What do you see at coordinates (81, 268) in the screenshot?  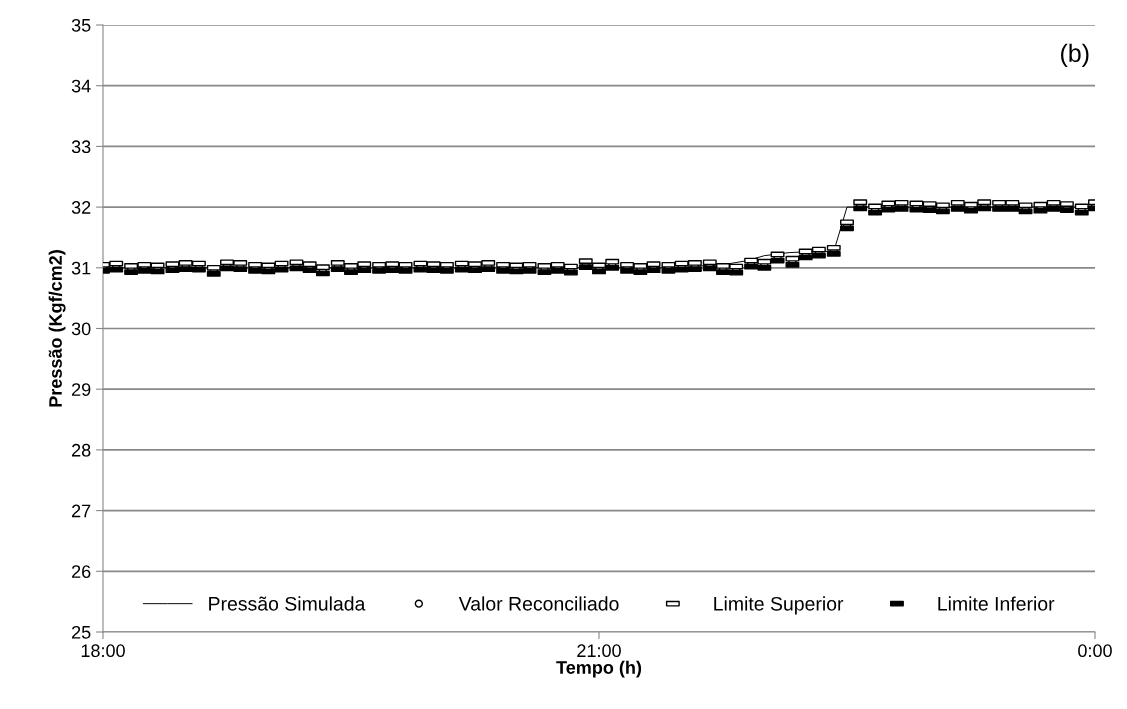 I see `y-tick-label: 31` at bounding box center [81, 268].